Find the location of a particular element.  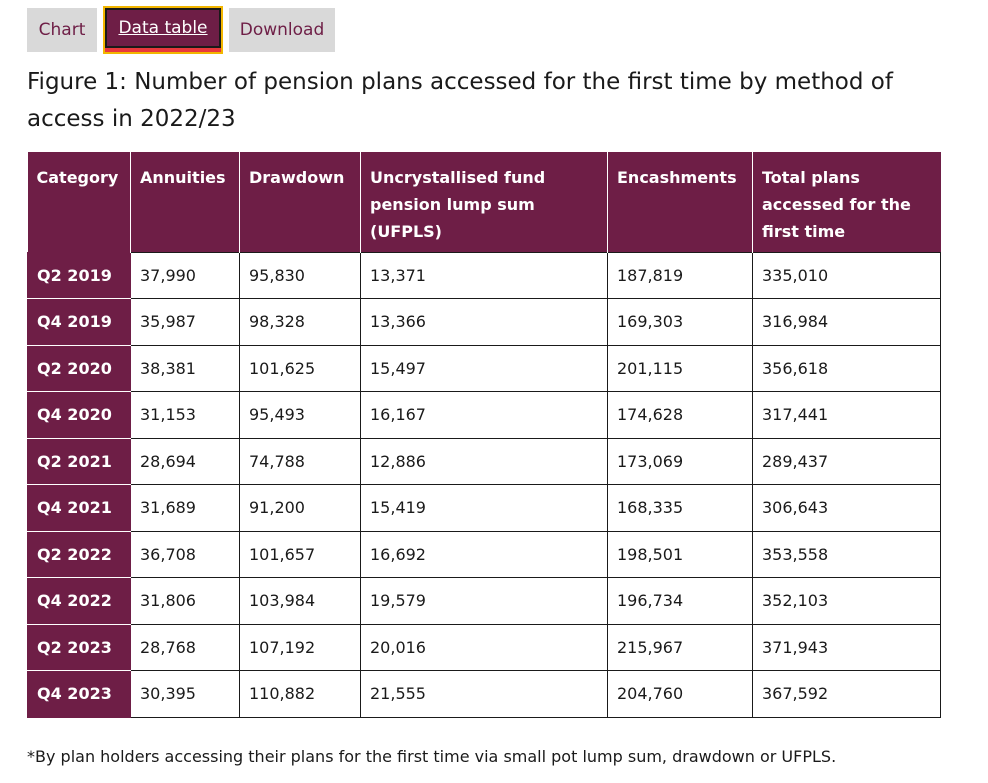

cell-encashments: 173,069 is located at coordinates (680, 461).